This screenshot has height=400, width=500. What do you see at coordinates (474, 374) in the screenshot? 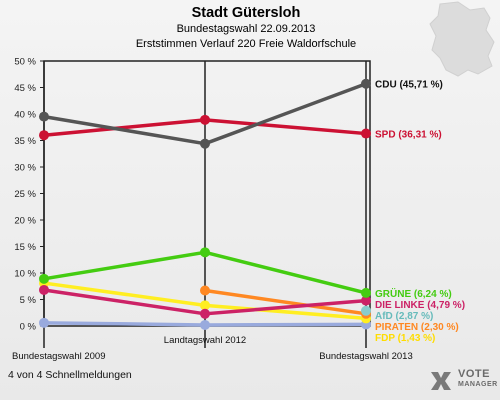
I see `brand-line-1: VOTE` at bounding box center [474, 374].